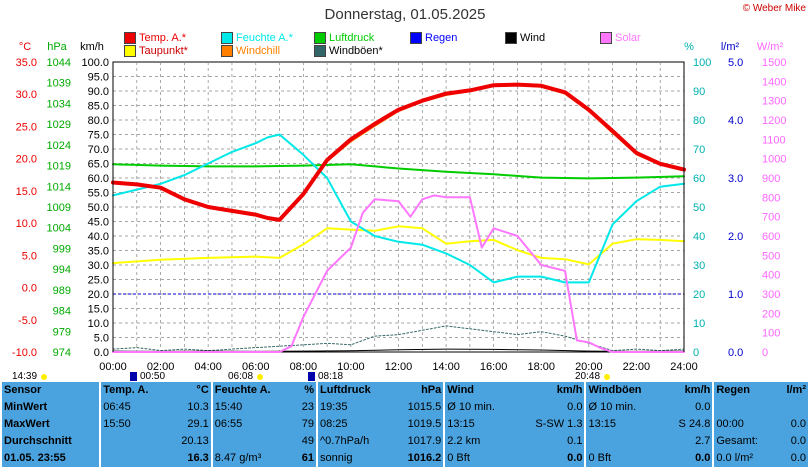 This screenshot has width=810, height=471. I want to click on stats-cell: Regen, so click(744, 390).